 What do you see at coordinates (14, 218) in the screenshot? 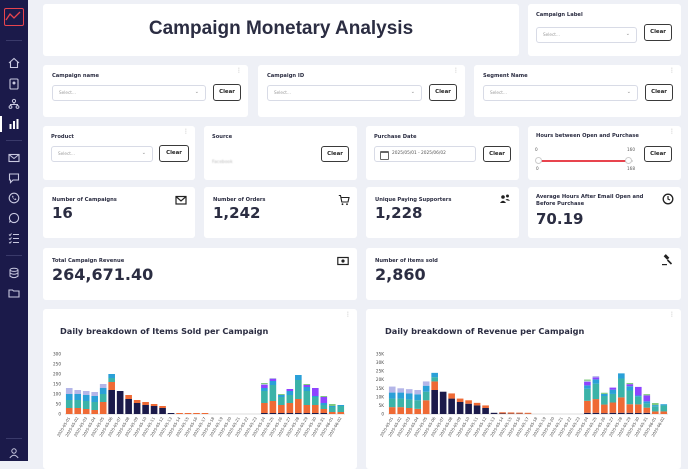
I see `whatsapp-icon` at bounding box center [14, 218].